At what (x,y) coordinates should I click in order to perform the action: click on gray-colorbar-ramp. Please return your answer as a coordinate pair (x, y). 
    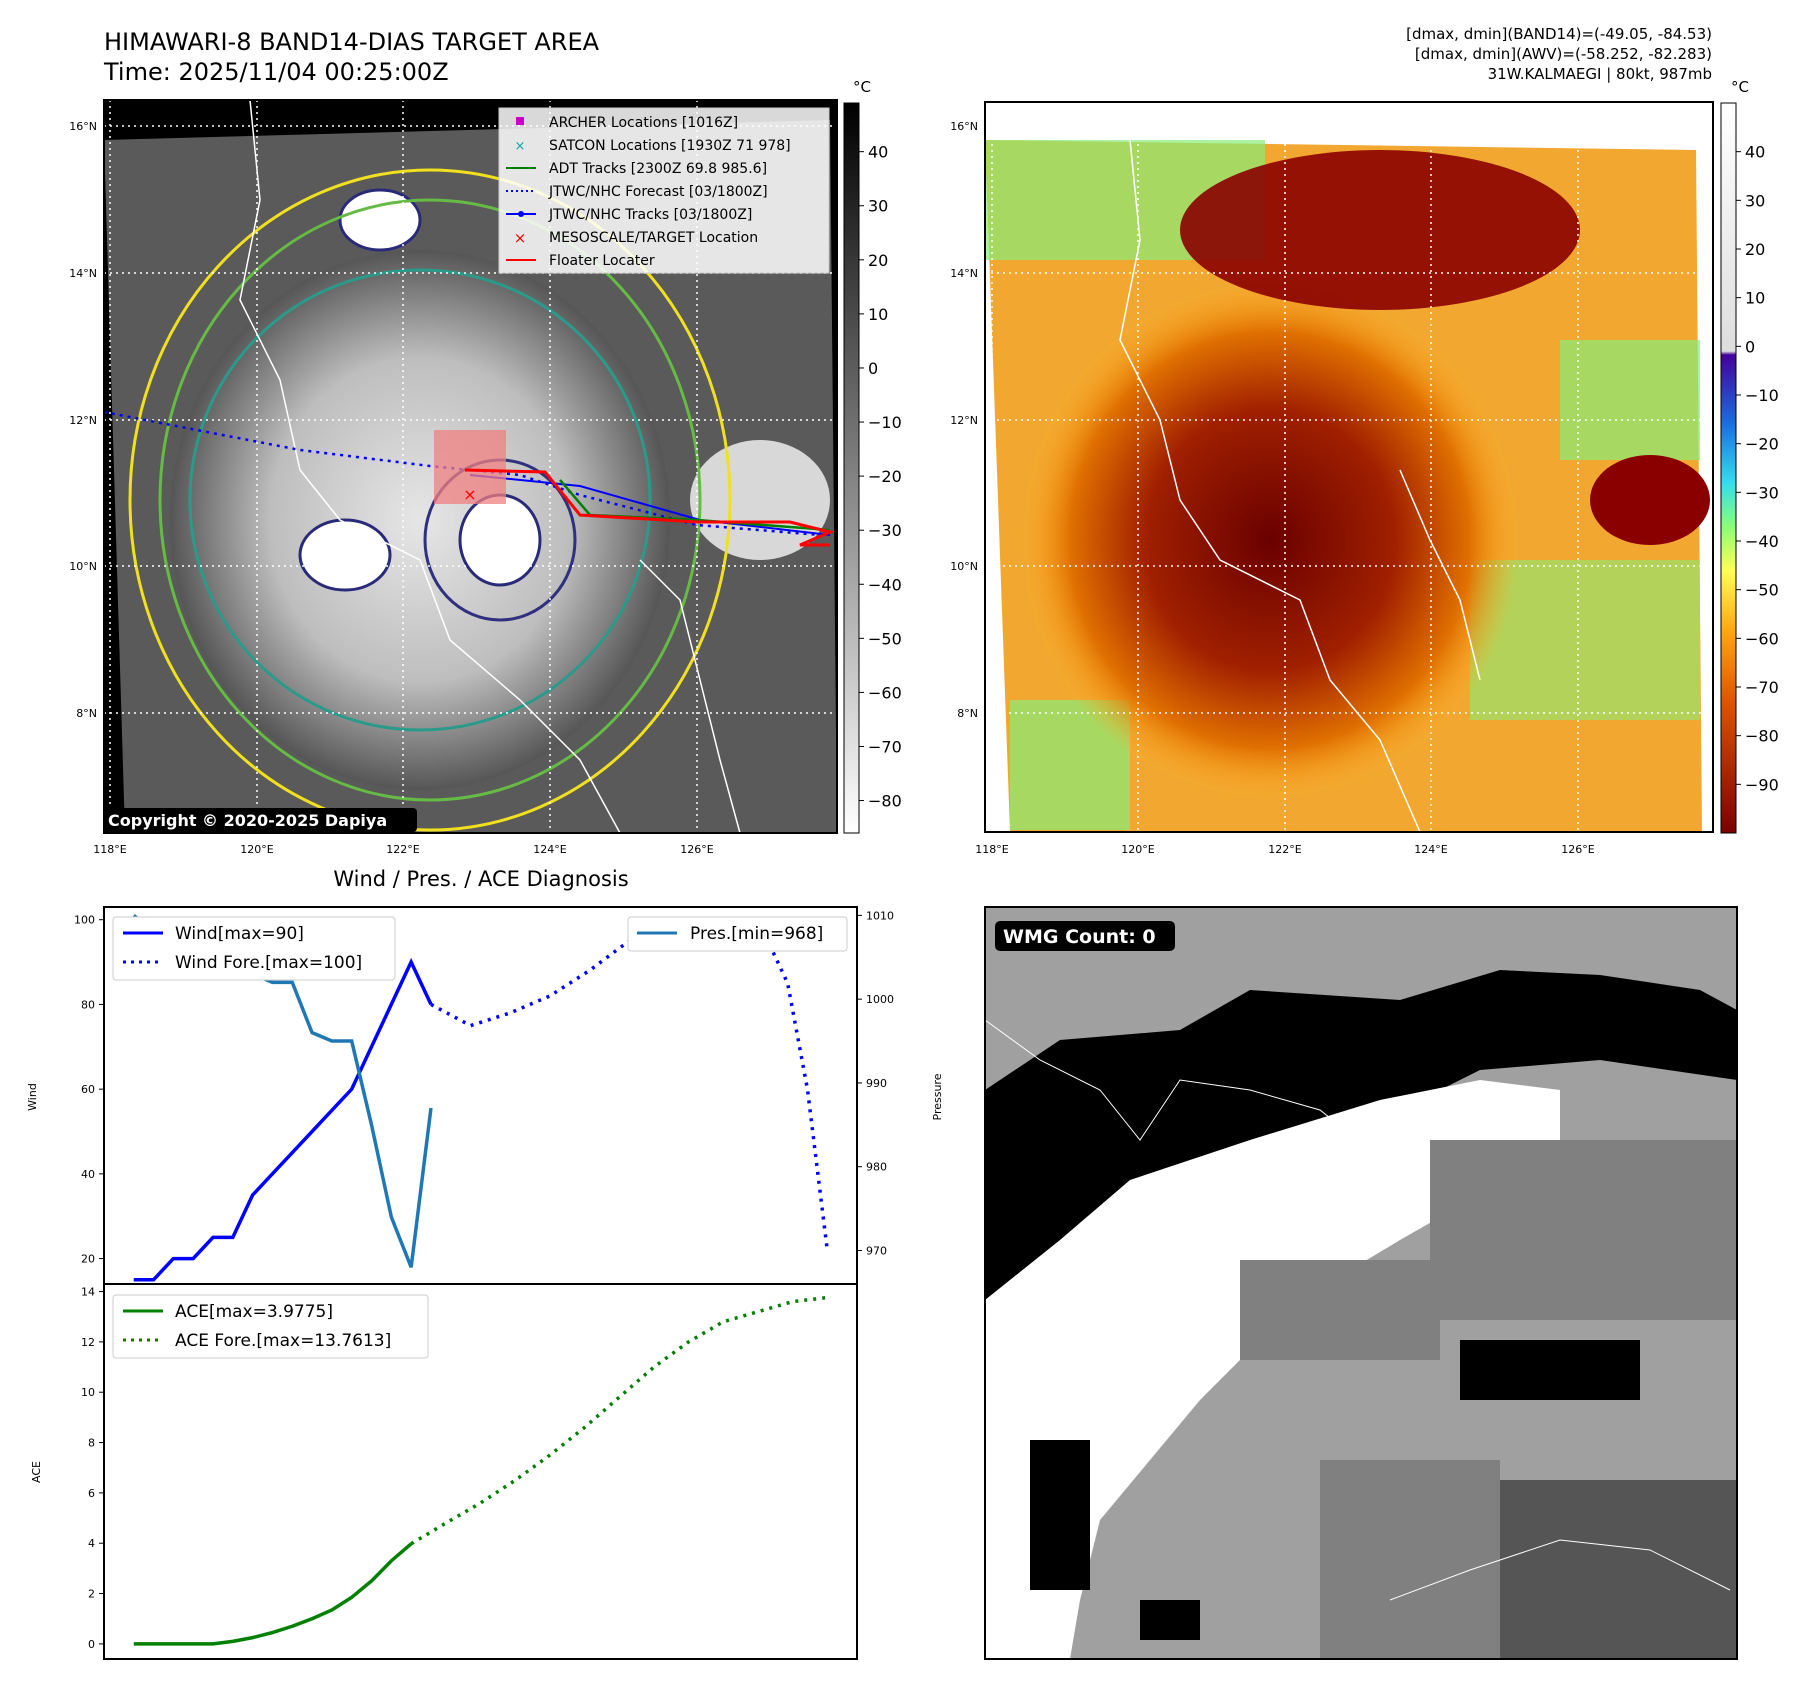
    Looking at the image, I should click on (851, 468).